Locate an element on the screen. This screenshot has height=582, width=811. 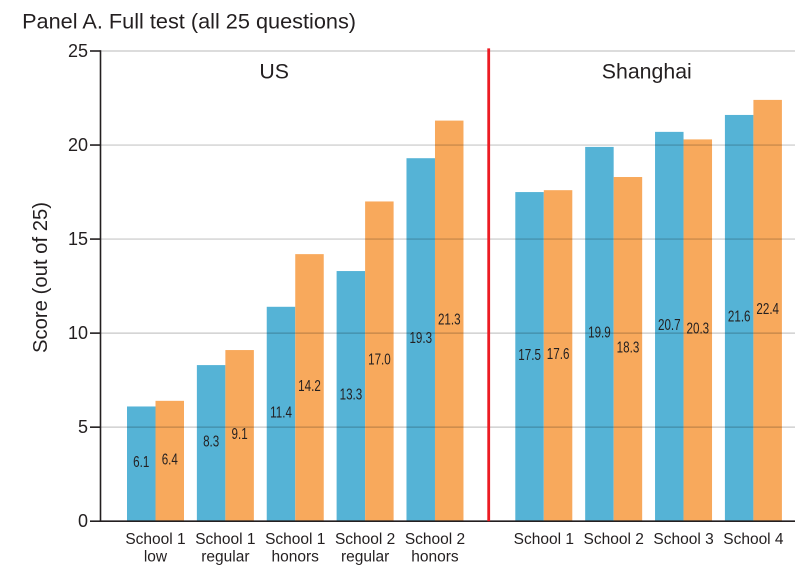
svg-text: US is located at coordinates (274, 71).